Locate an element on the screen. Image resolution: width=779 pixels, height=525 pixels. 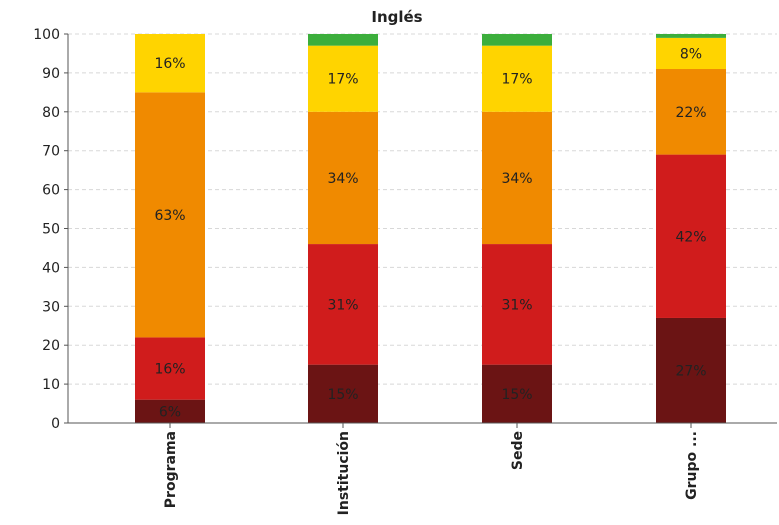
data-label: 27% is located at coordinates (690, 371).